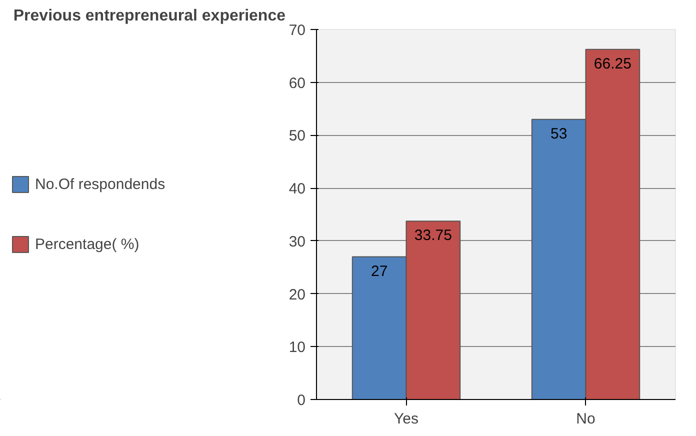  What do you see at coordinates (406, 419) in the screenshot?
I see `x-tick-label: Yes` at bounding box center [406, 419].